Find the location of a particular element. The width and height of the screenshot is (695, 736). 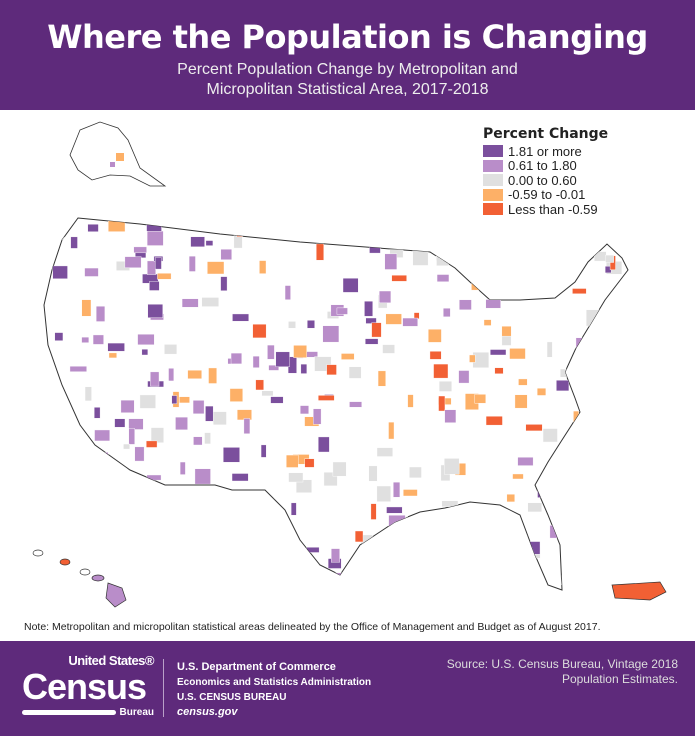

census-logo: United States® Census Bureau is located at coordinates (88, 686).